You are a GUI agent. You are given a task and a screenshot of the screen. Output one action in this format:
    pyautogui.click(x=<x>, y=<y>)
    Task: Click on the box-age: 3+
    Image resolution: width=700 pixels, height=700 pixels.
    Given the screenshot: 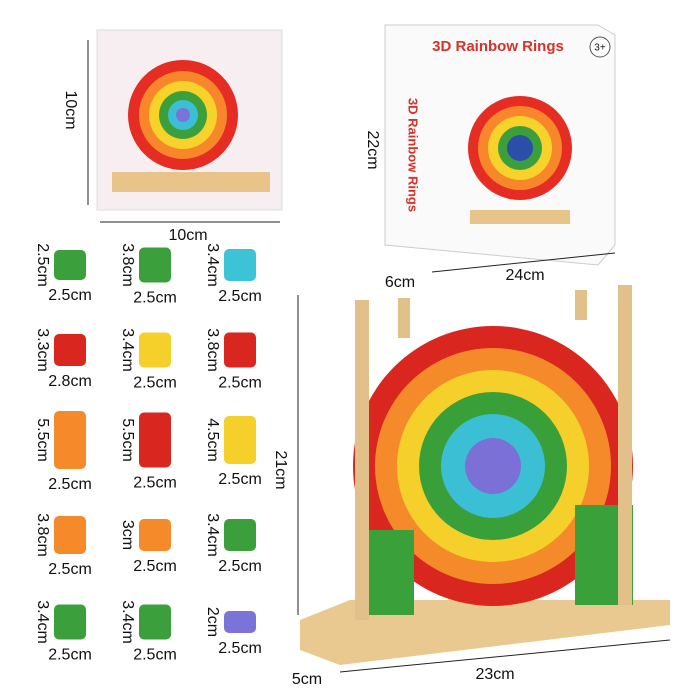 What is the action you would take?
    pyautogui.click(x=600, y=48)
    